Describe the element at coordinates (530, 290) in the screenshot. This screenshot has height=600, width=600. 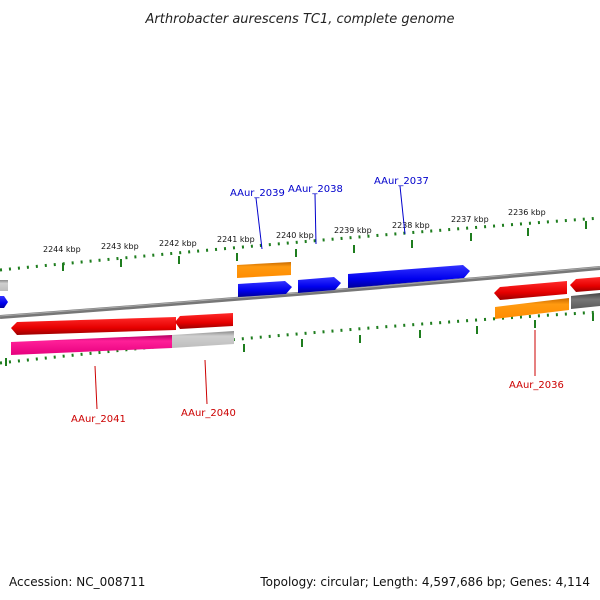
I see `gene-arrow-2036` at that location.